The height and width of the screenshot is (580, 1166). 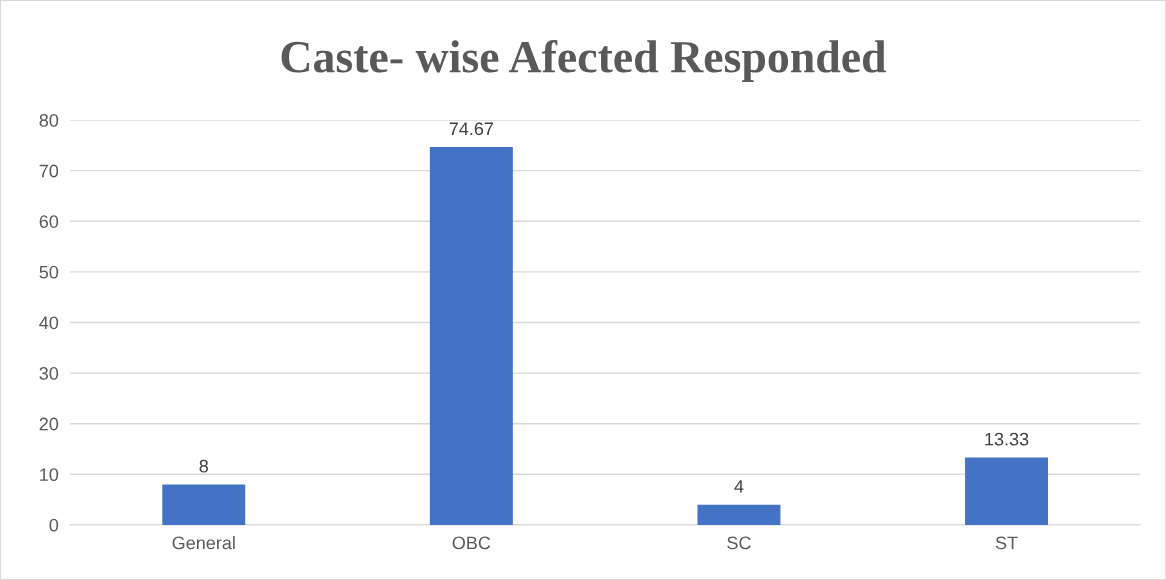 What do you see at coordinates (471, 129) in the screenshot?
I see `data-label: 74.67` at bounding box center [471, 129].